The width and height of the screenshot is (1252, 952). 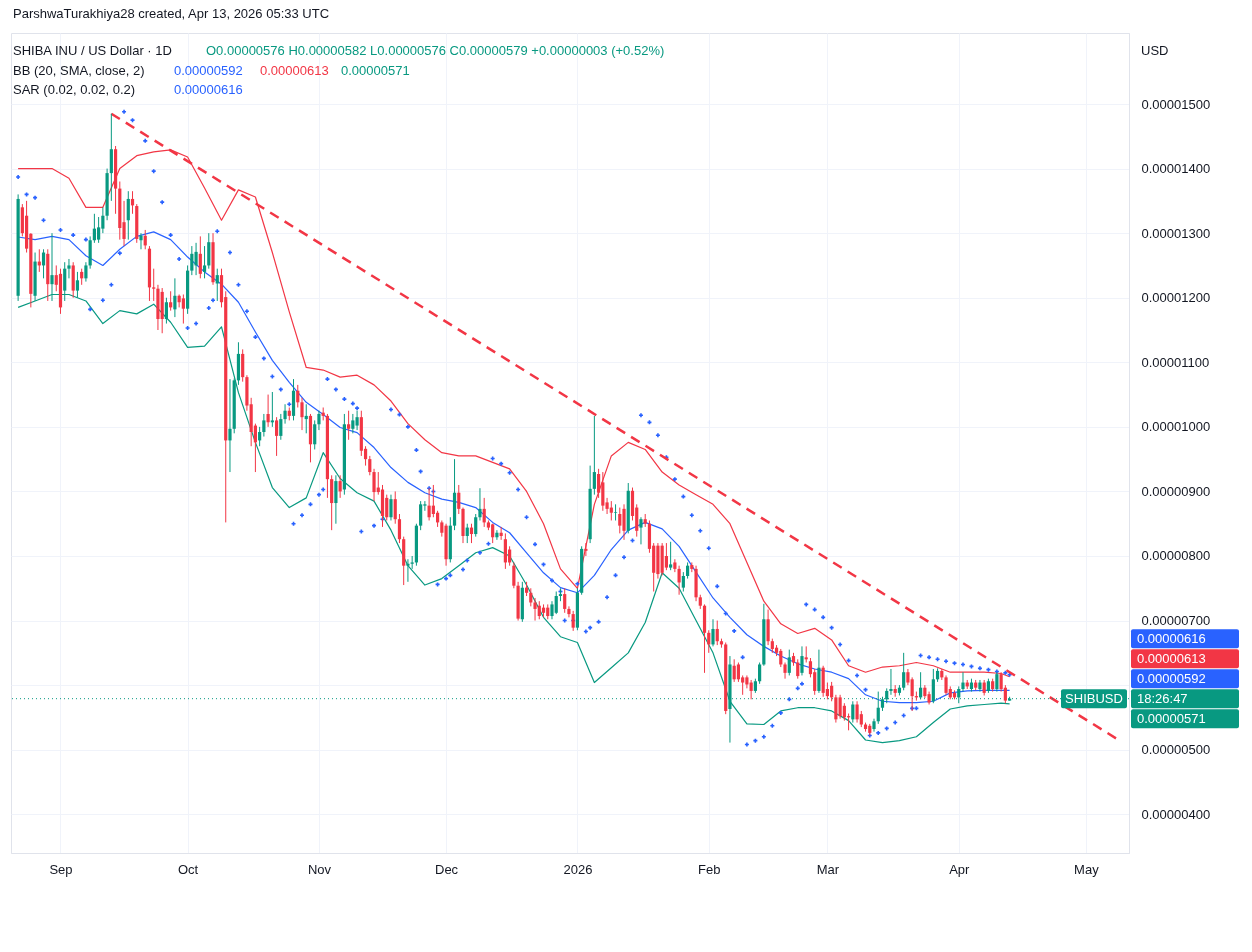 What do you see at coordinates (1171, 718) in the screenshot?
I see `text: 0.00000571` at bounding box center [1171, 718].